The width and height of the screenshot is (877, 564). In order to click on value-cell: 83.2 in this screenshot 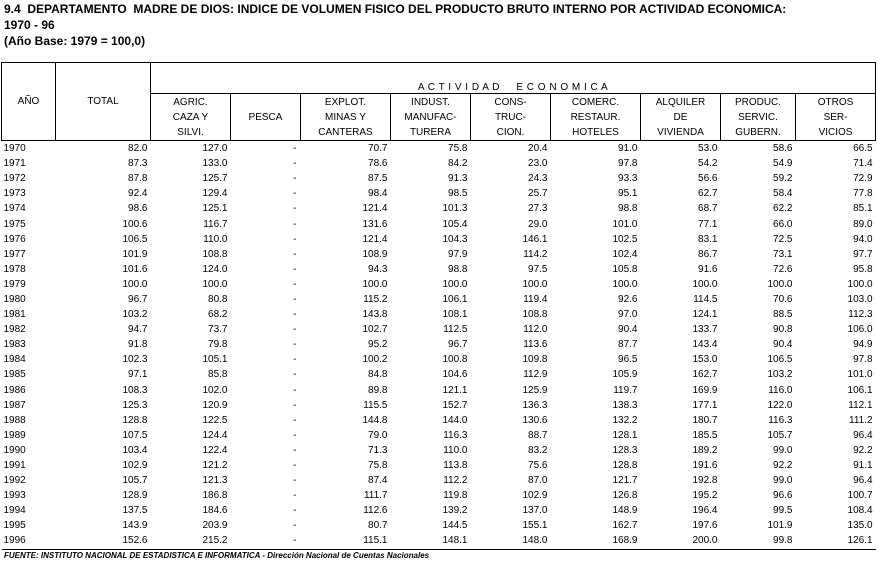, I will do `click(538, 450)`.